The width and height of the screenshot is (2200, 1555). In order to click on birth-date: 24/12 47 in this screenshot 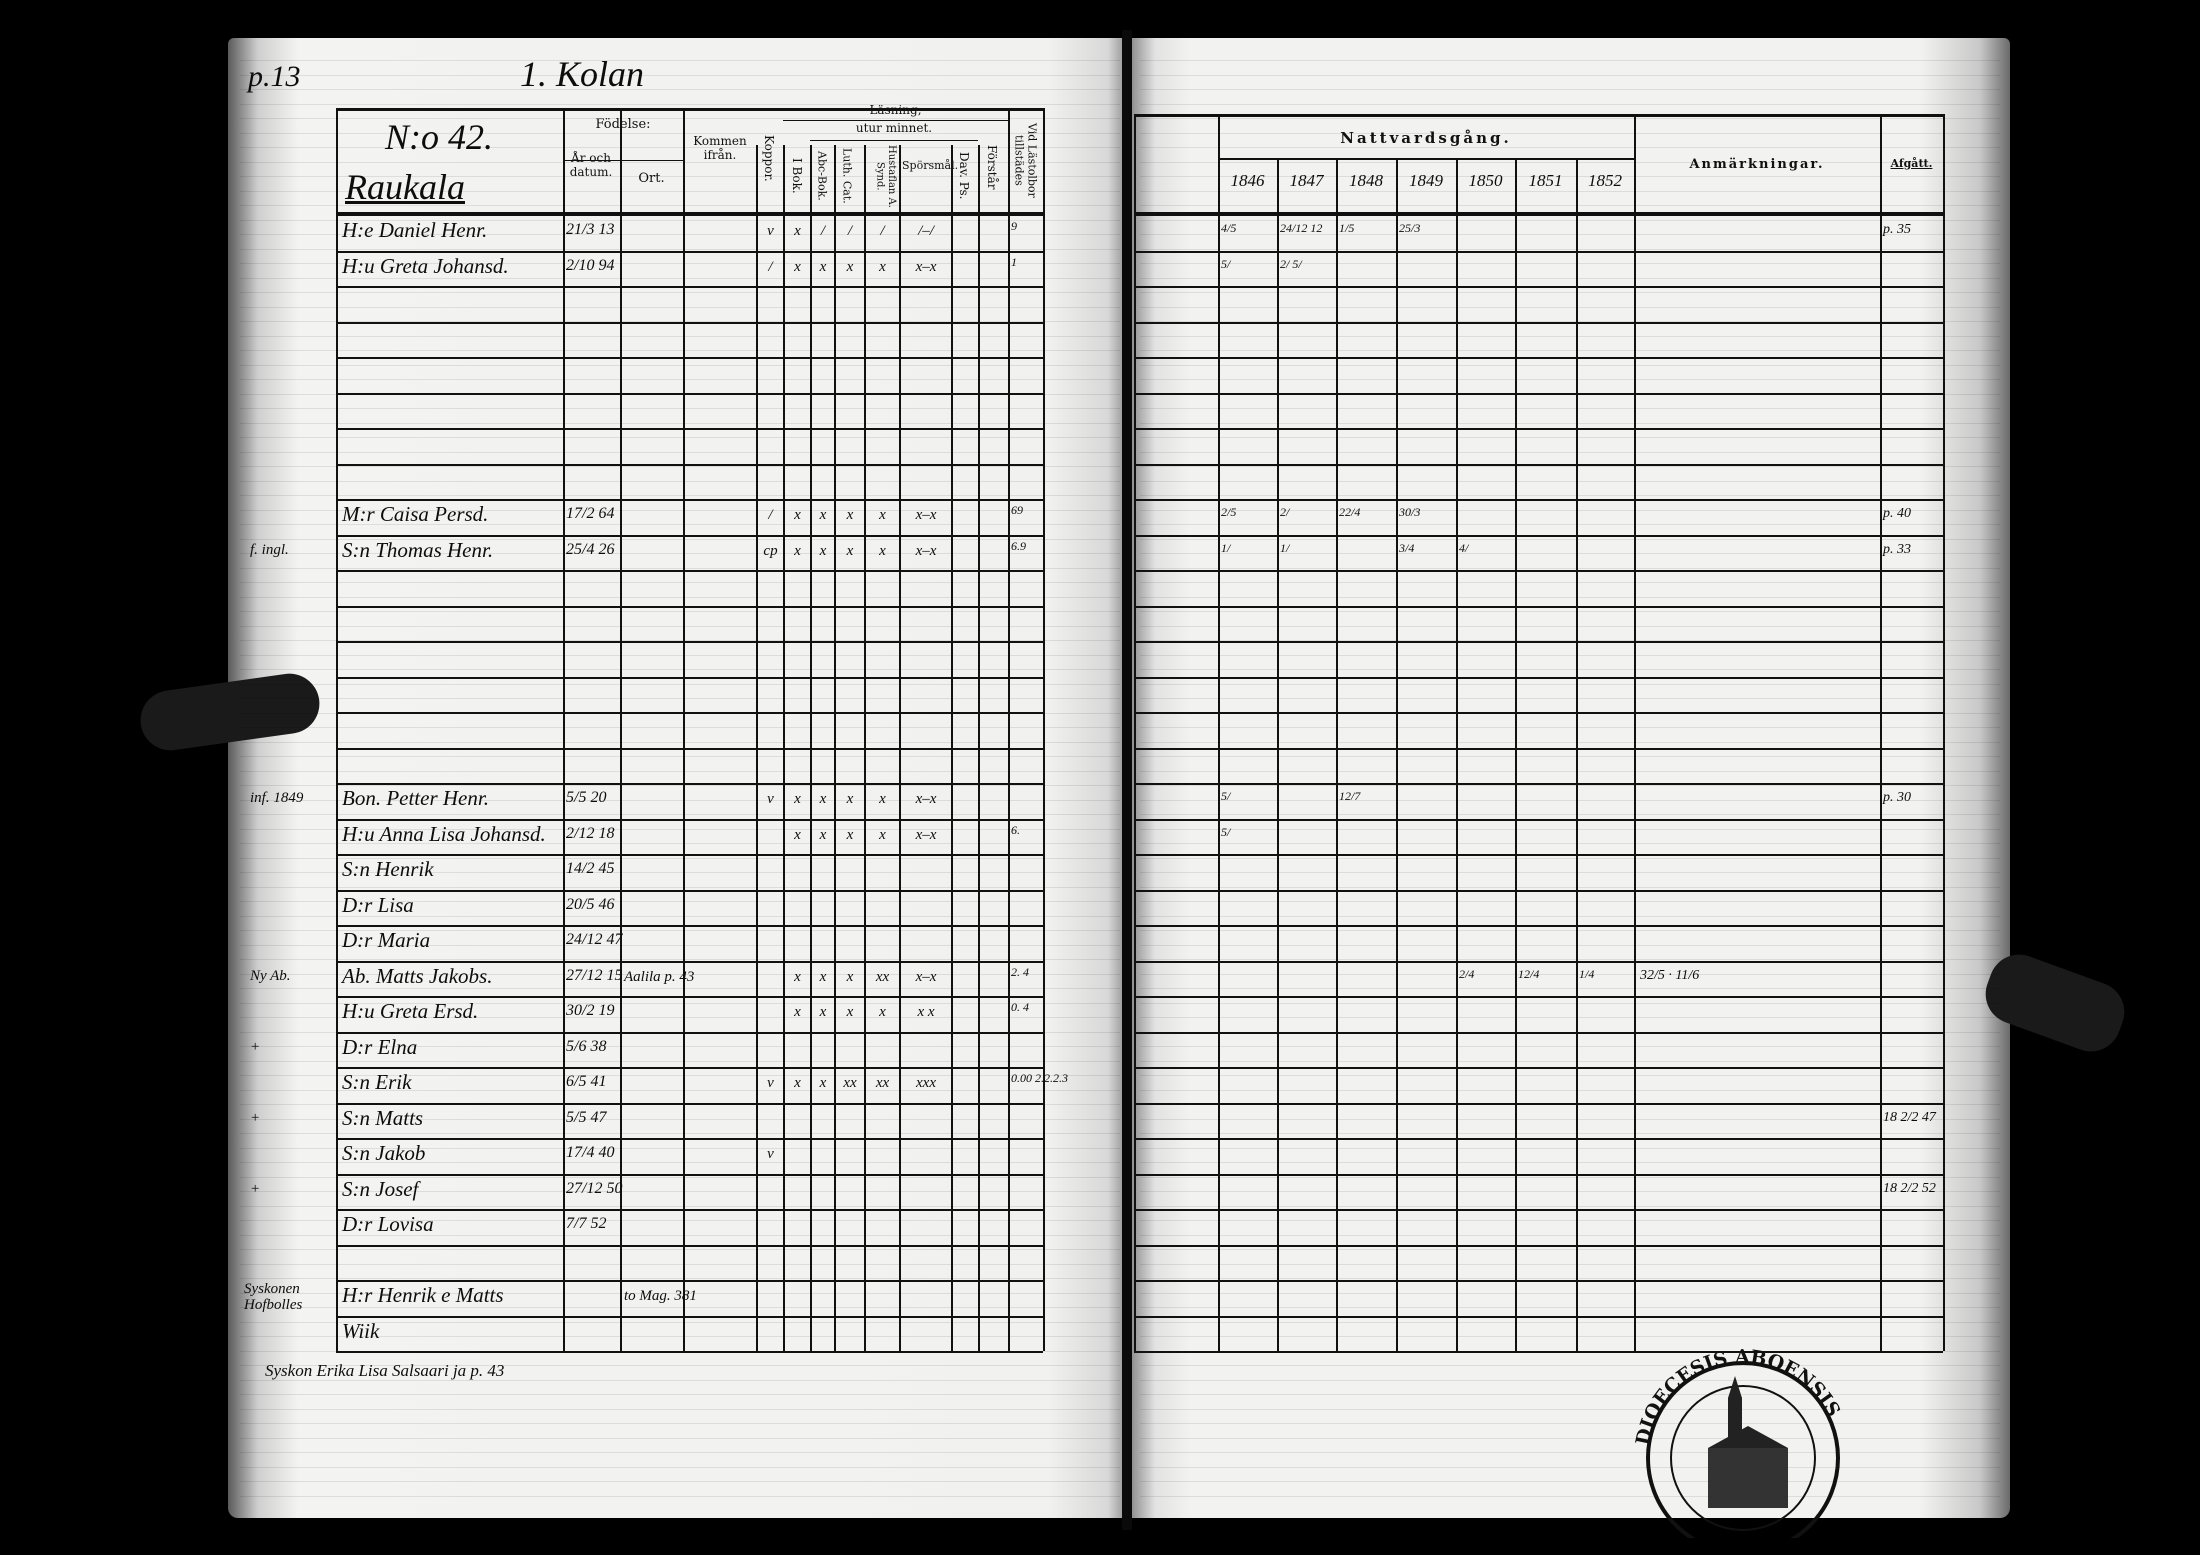, I will do `click(594, 939)`.